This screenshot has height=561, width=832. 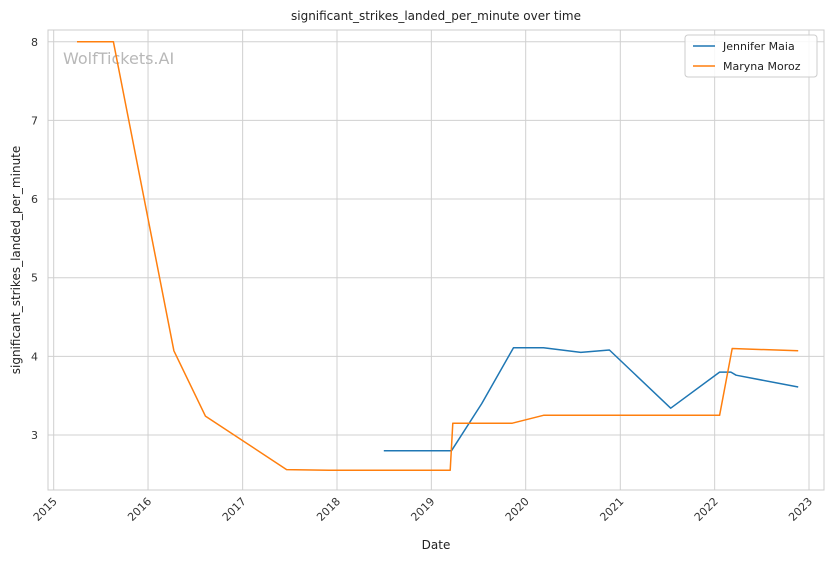 What do you see at coordinates (800, 509) in the screenshot?
I see `x-tick-label: 2023` at bounding box center [800, 509].